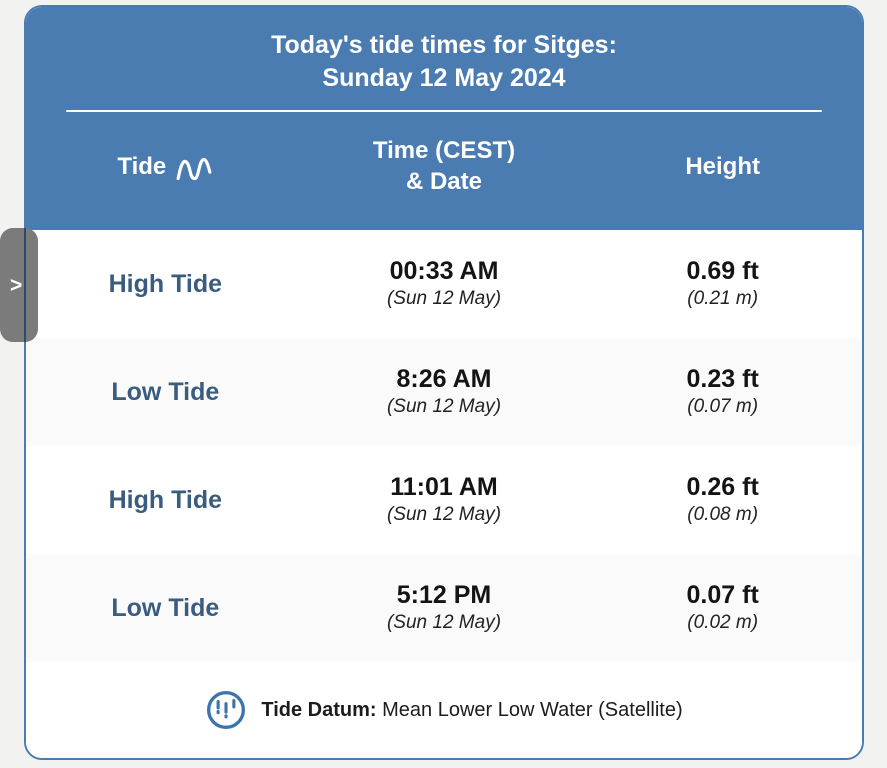  What do you see at coordinates (723, 622) in the screenshot?
I see `height-metric-value: (0.02 m)` at bounding box center [723, 622].